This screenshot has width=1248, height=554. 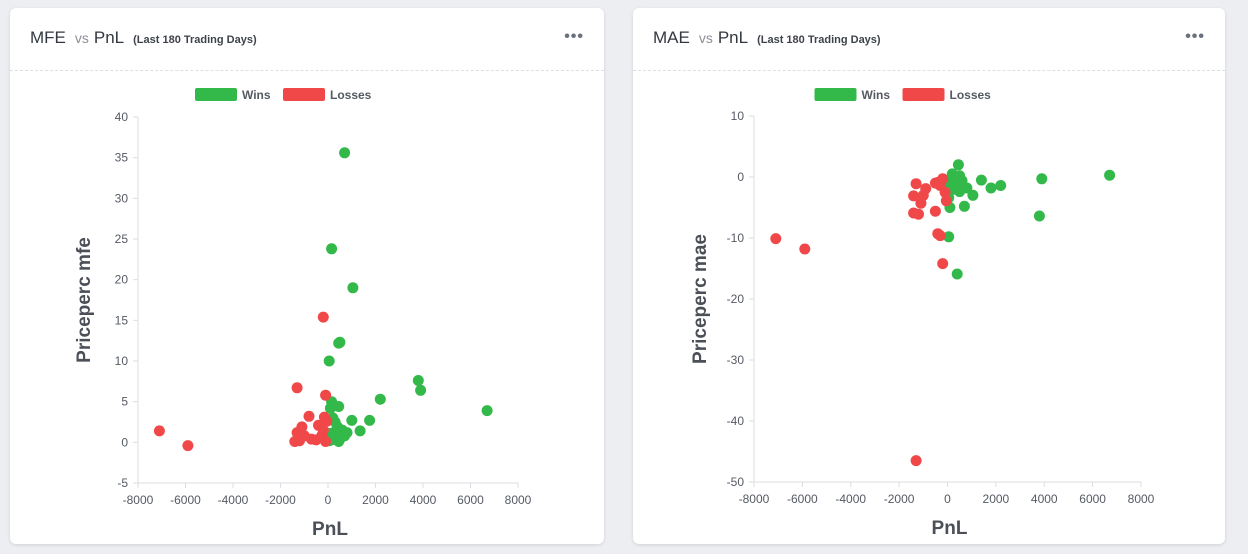 What do you see at coordinates (802, 499) in the screenshot?
I see `x-tick-label: -6000` at bounding box center [802, 499].